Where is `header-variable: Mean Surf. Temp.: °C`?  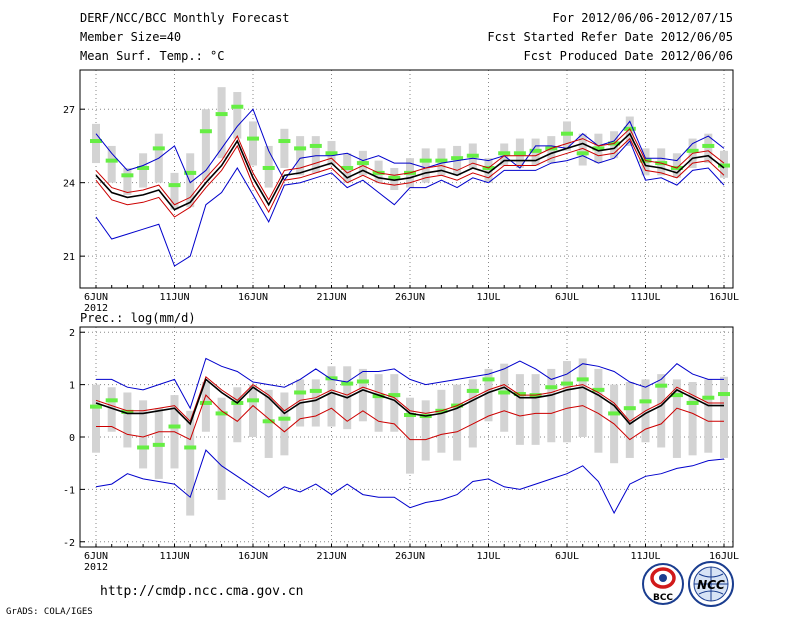 header-variable: Mean Surf. Temp.: °C is located at coordinates (152, 56).